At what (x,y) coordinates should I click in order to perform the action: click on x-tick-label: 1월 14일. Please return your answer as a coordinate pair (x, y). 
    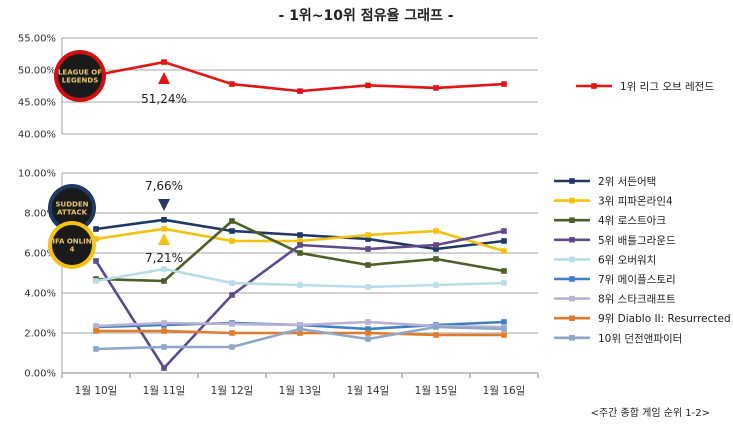
    Looking at the image, I should click on (368, 390).